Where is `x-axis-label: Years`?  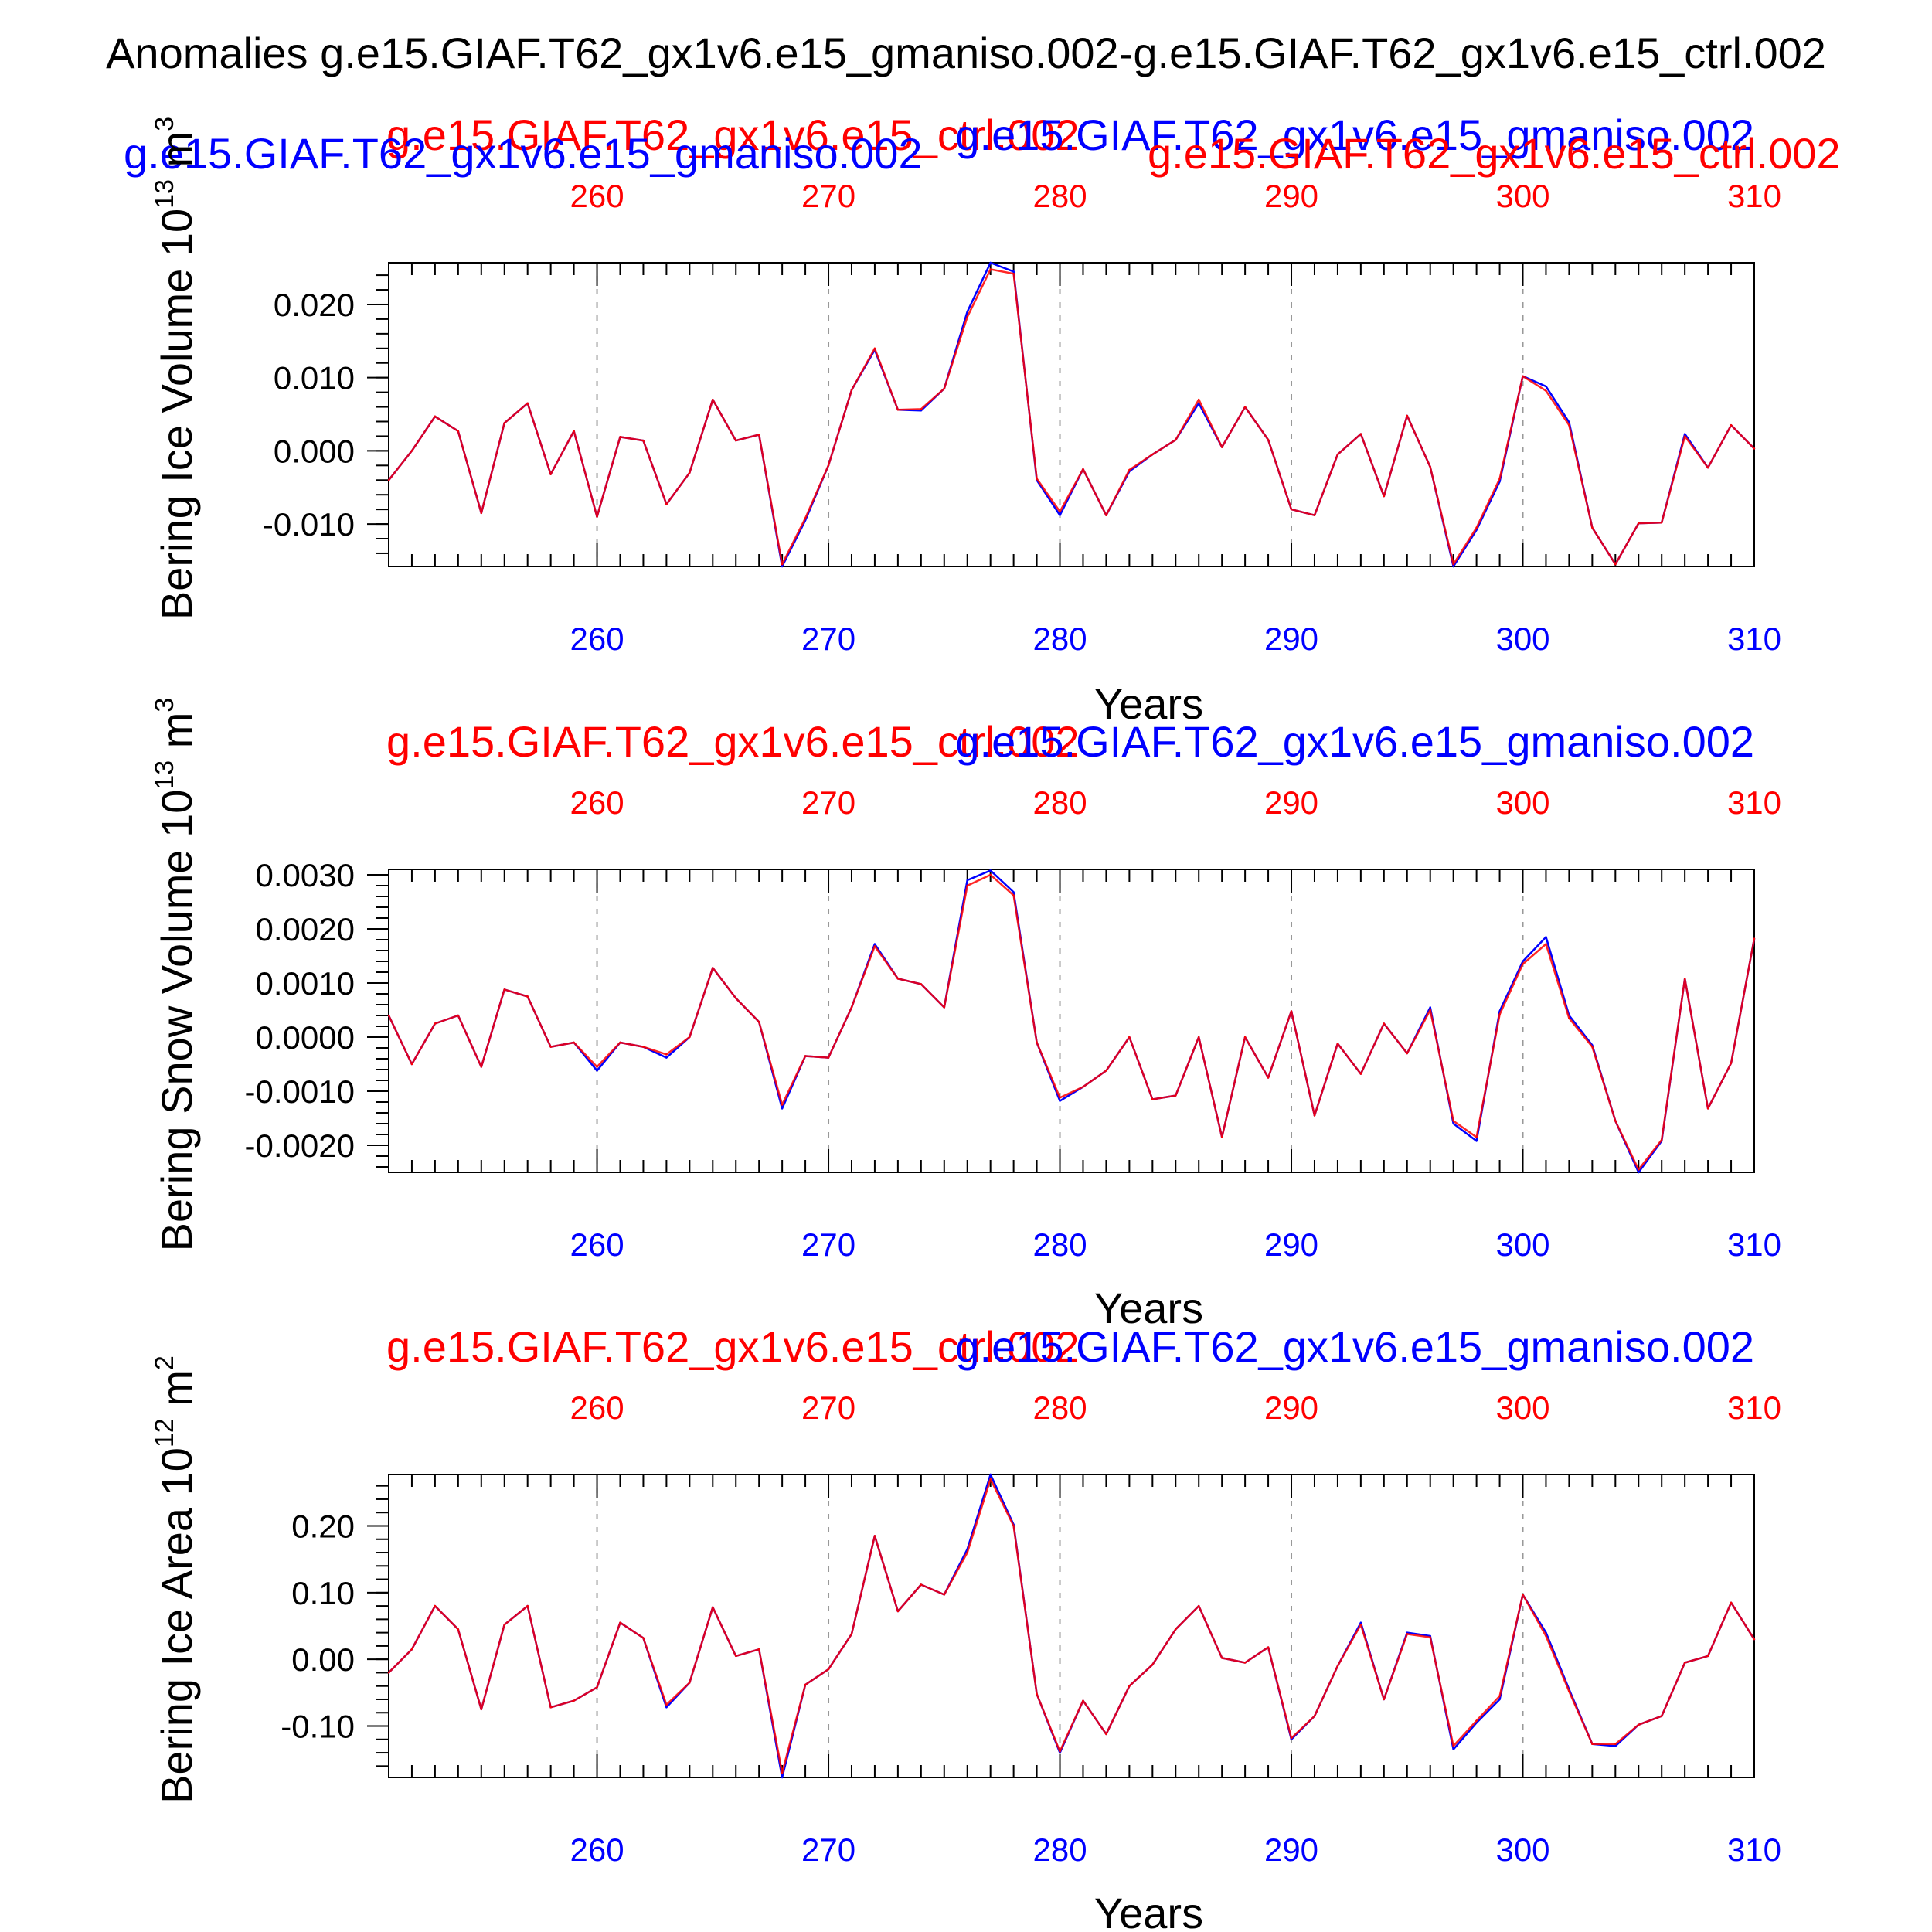 x-axis-label: Years is located at coordinates (1148, 703).